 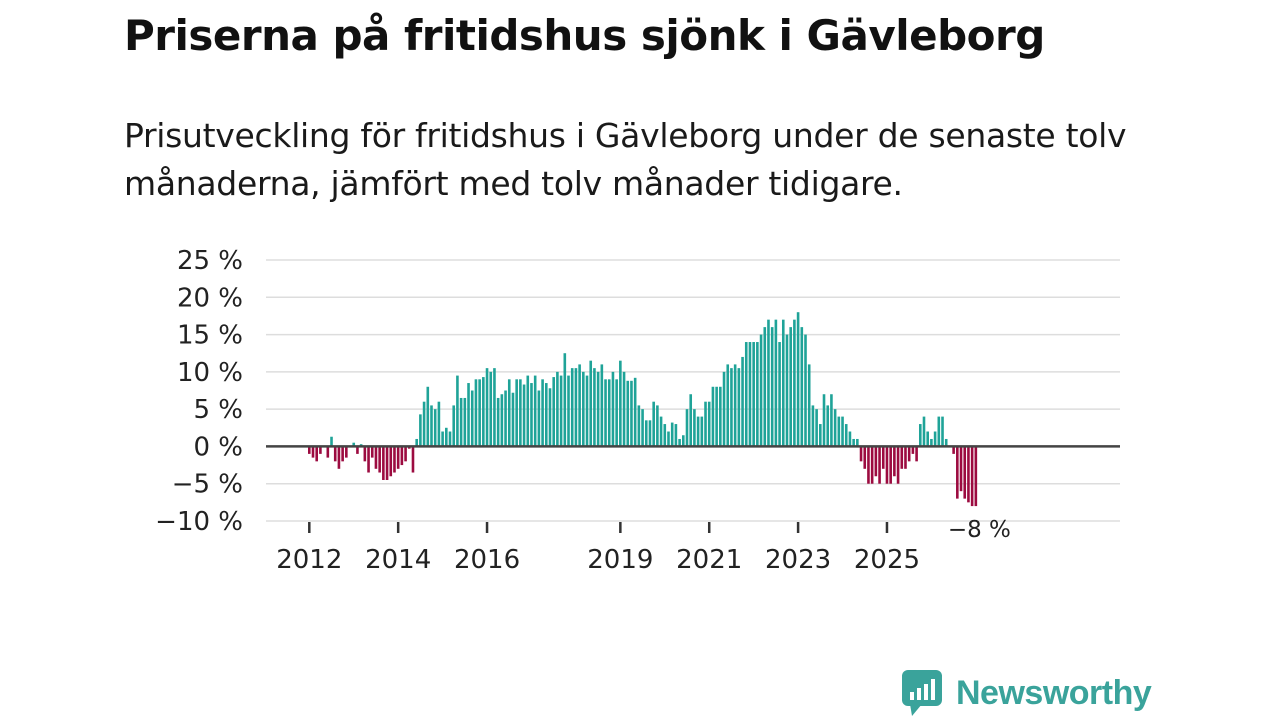 I want to click on x-tick-label: 2016, so click(x=487, y=560).